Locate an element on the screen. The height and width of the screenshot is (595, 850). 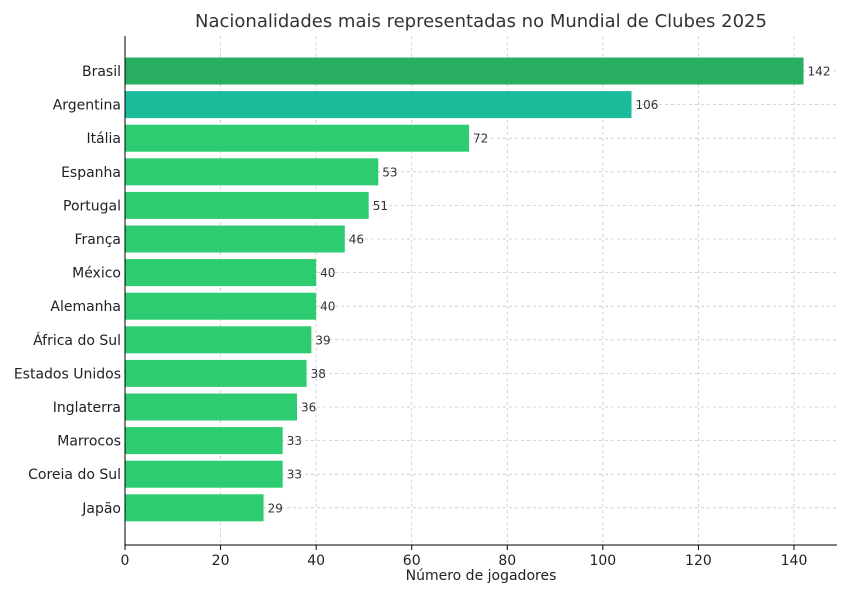
x-tick-label: 20 is located at coordinates (221, 561).